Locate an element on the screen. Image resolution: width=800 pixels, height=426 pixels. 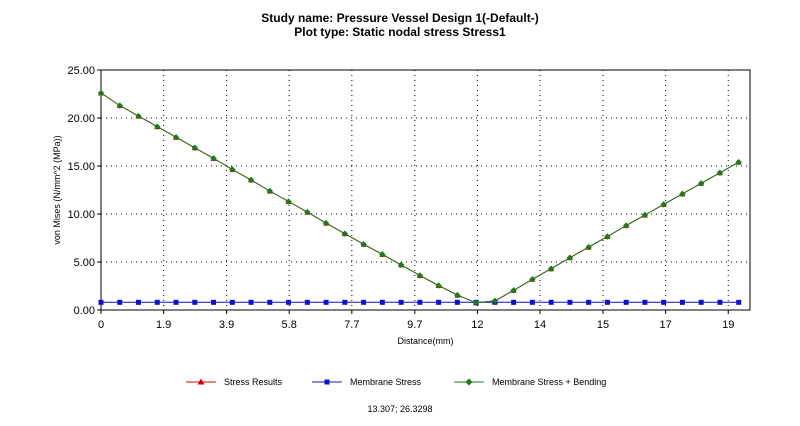
x-axis-label: Distance(mm) is located at coordinates (425, 341).